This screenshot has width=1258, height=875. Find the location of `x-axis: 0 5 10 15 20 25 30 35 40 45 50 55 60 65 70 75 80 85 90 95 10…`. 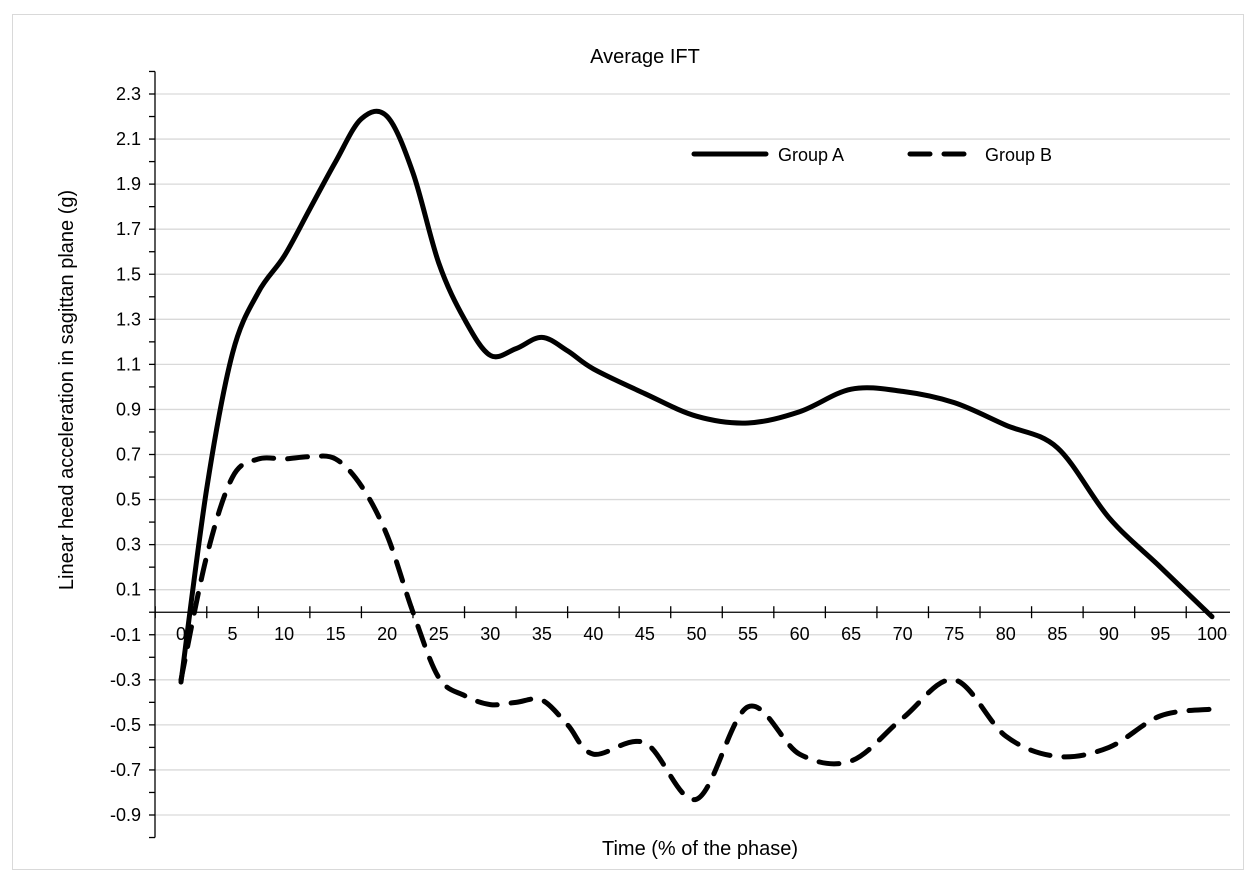

x-axis: 0 5 10 15 20 25 30 35 40 45 50 55 60 65 70 75 80 85 90 95 10… is located at coordinates (692, 625).